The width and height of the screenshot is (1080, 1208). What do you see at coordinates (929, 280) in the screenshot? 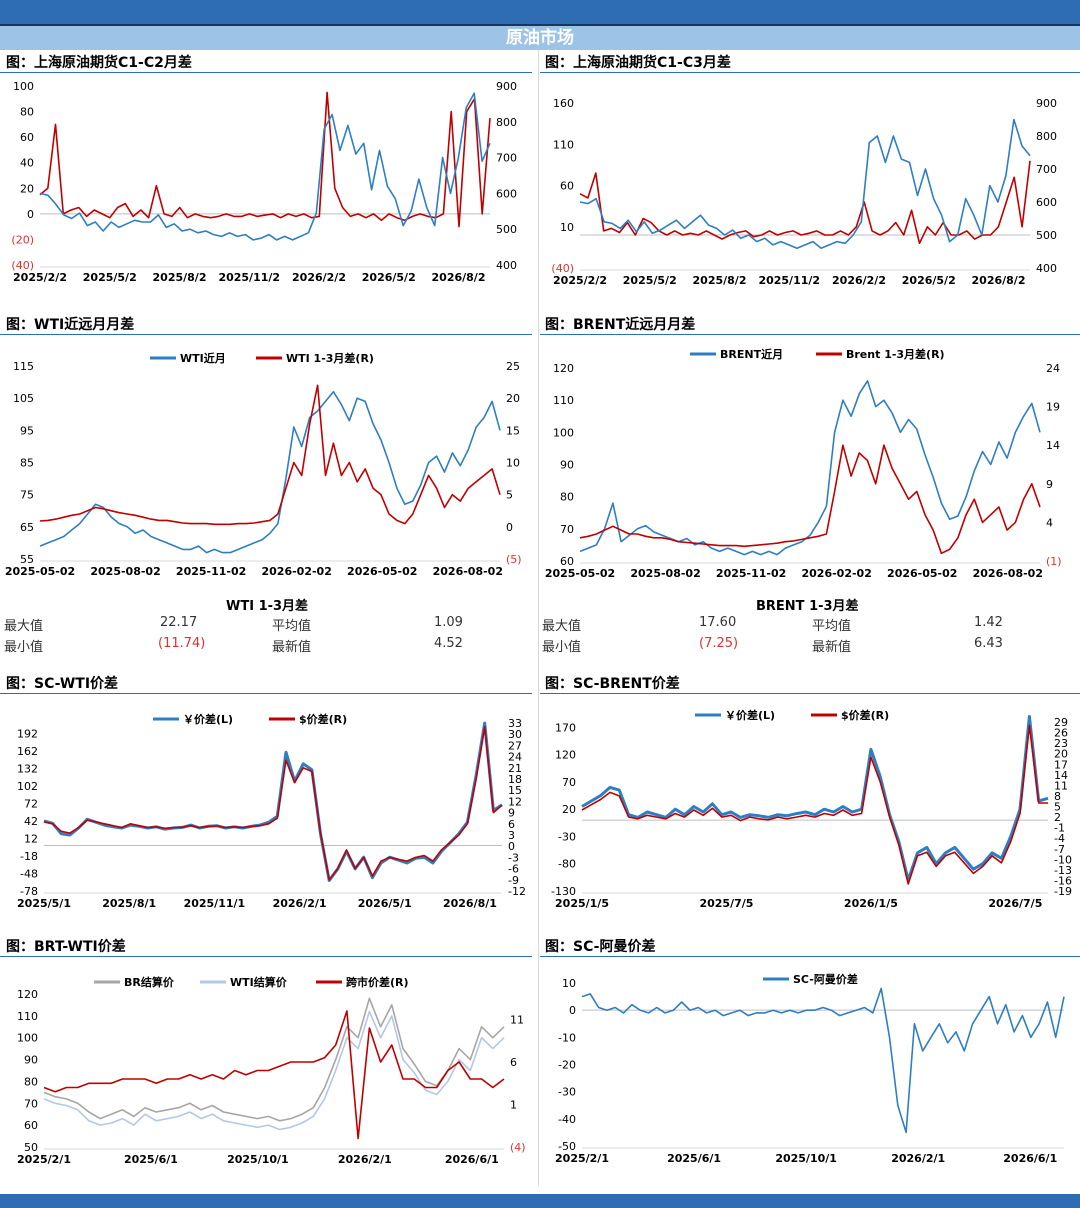
I see `x-tick-label: 2026/5/2` at bounding box center [929, 280].